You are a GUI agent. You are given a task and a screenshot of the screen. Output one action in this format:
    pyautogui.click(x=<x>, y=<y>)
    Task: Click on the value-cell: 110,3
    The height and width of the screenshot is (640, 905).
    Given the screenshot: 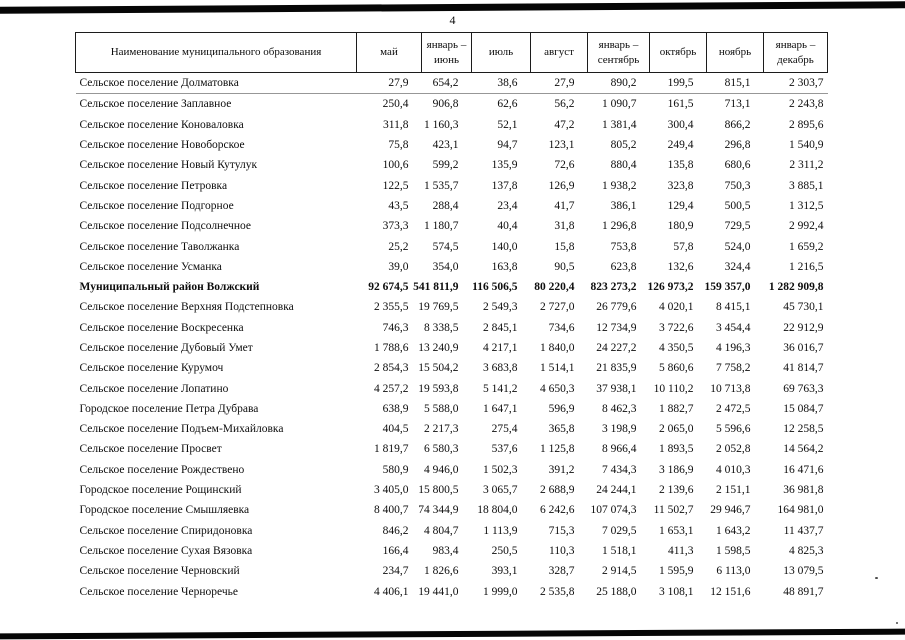 What is the action you would take?
    pyautogui.click(x=562, y=550)
    